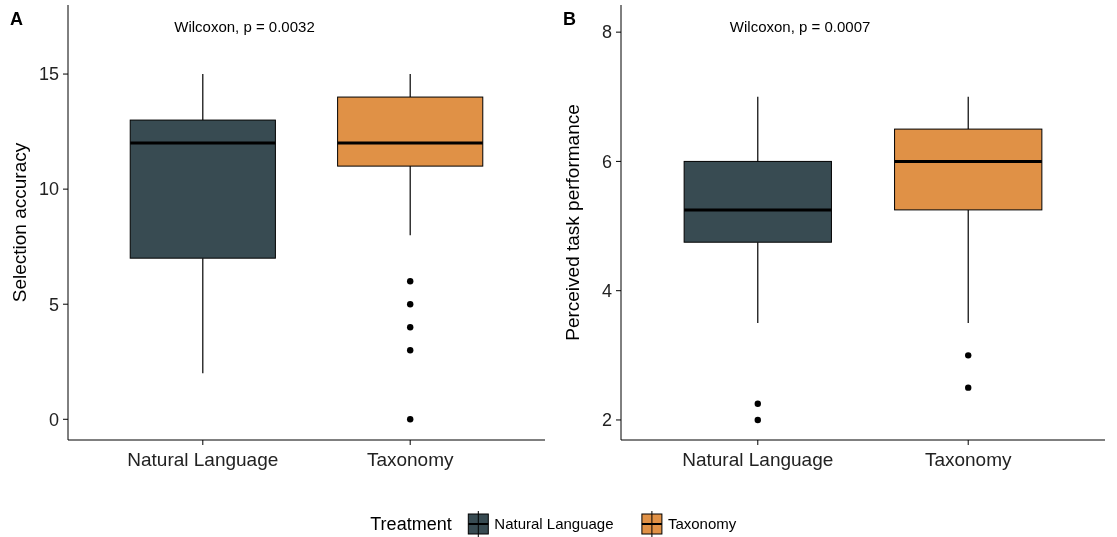  I want to click on annotation: Wilcoxon, p = 0.0007, so click(800, 26).